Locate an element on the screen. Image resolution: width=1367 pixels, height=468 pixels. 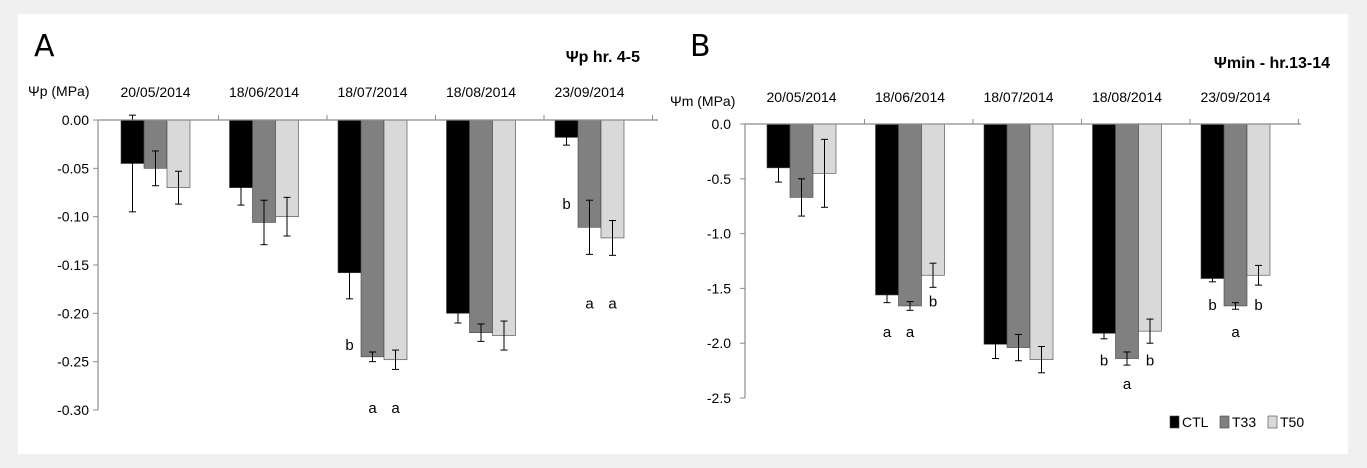
panel-a-y-axis-label: Ψp (MPa) is located at coordinates (58, 91).